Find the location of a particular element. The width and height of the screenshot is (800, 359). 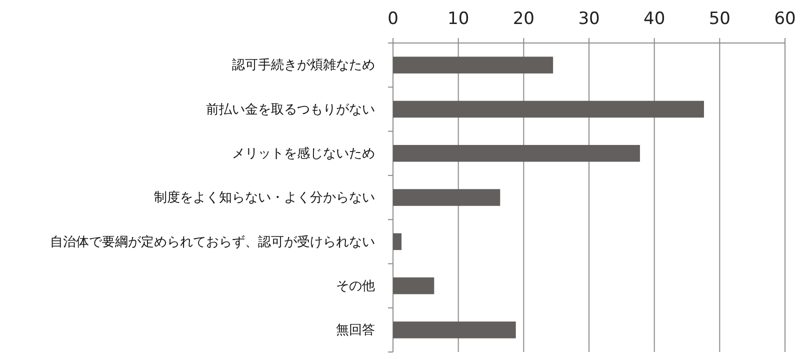

x-tick-label: 0 is located at coordinates (393, 19).